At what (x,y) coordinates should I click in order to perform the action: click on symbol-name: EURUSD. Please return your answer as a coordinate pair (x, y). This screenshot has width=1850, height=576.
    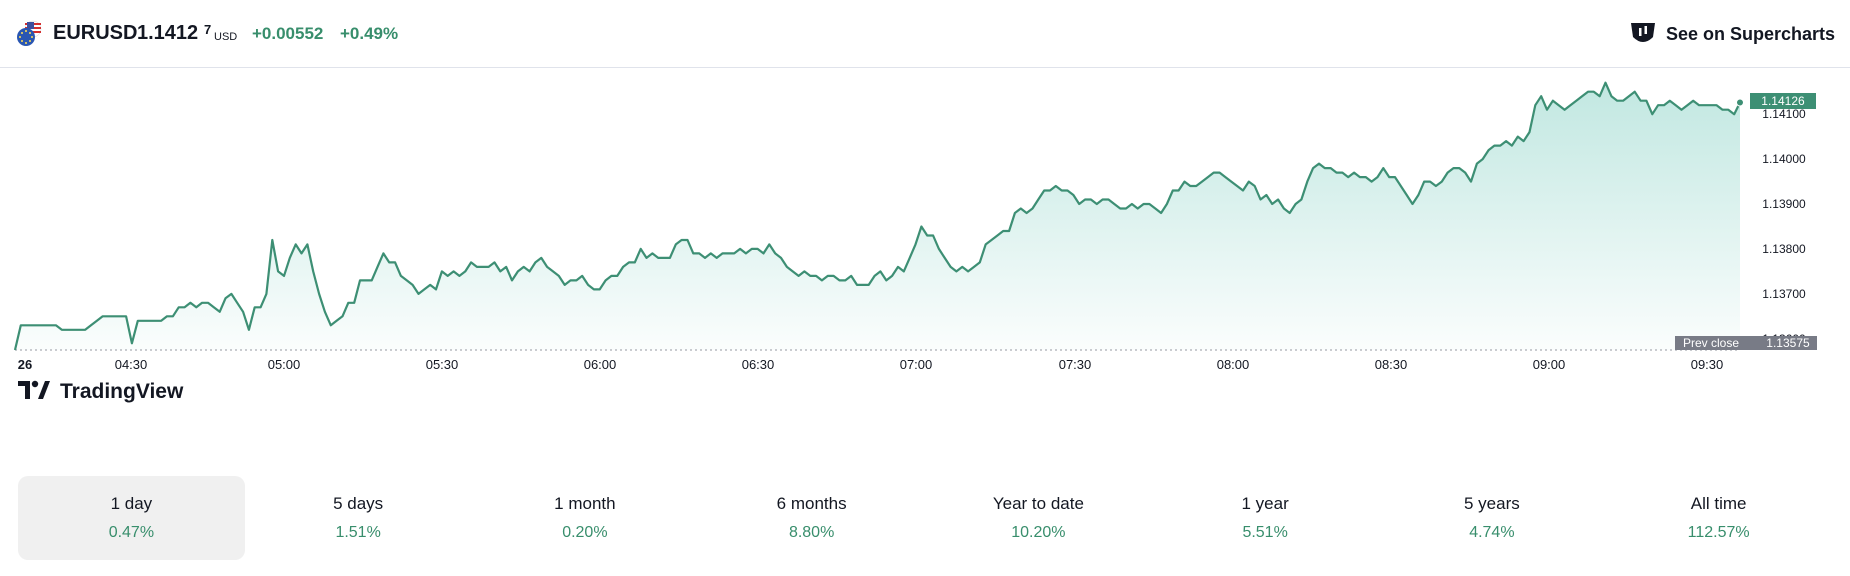
    Looking at the image, I should click on (95, 33).